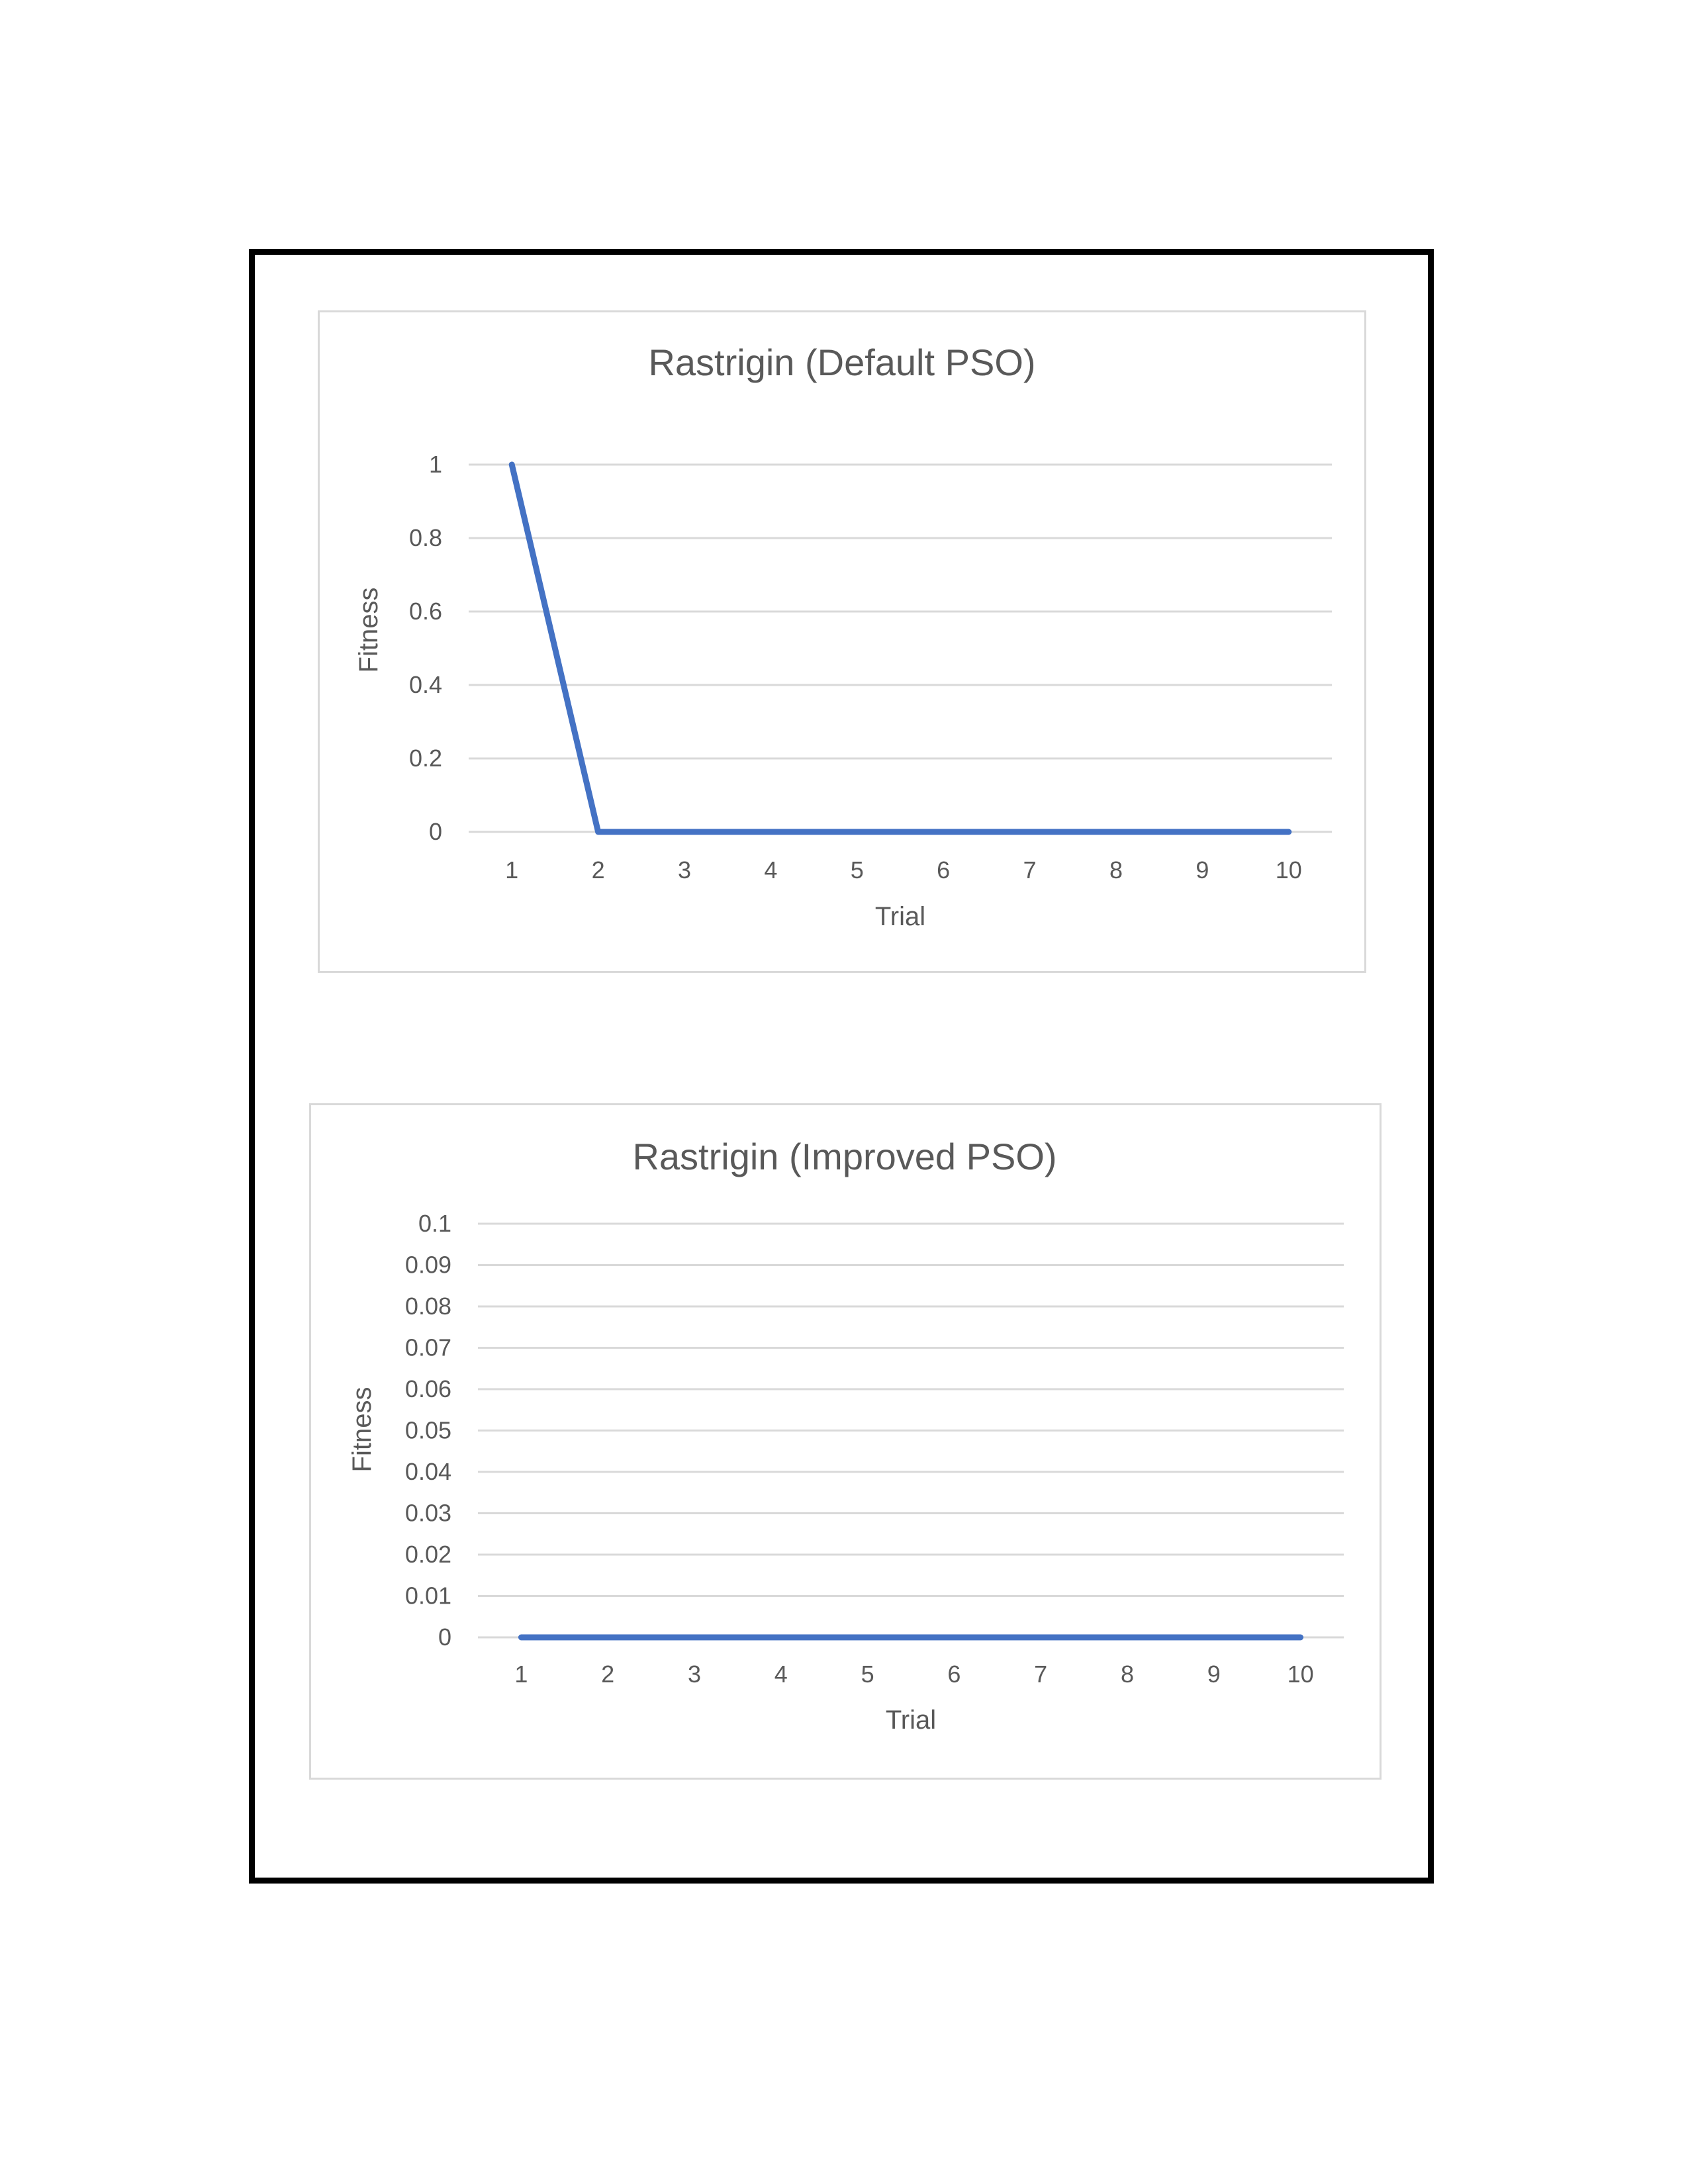 This screenshot has width=1688, height=2184. I want to click on y-tick-label: 0.6, so click(425, 611).